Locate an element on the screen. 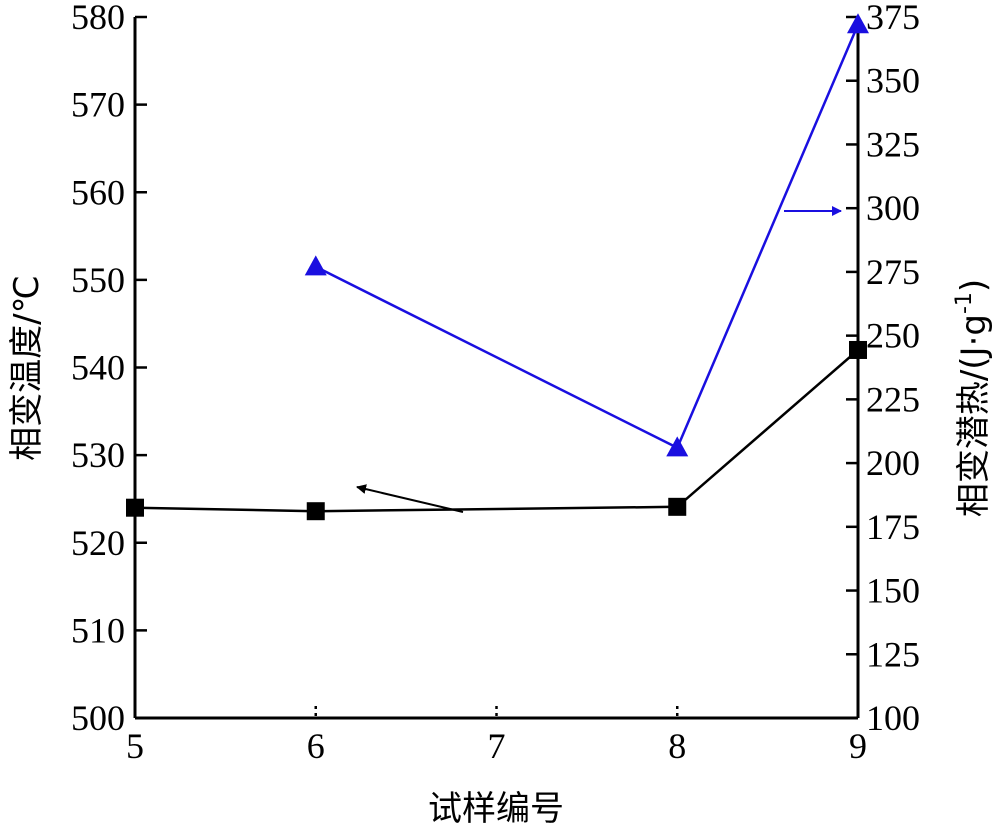 Image resolution: width=1000 pixels, height=833 pixels. right-tick-label: 250 is located at coordinates (893, 336).